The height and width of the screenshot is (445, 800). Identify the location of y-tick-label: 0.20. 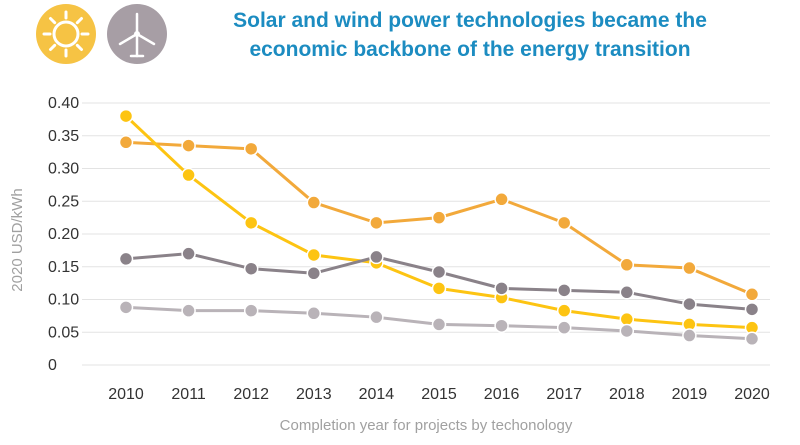
(63, 234).